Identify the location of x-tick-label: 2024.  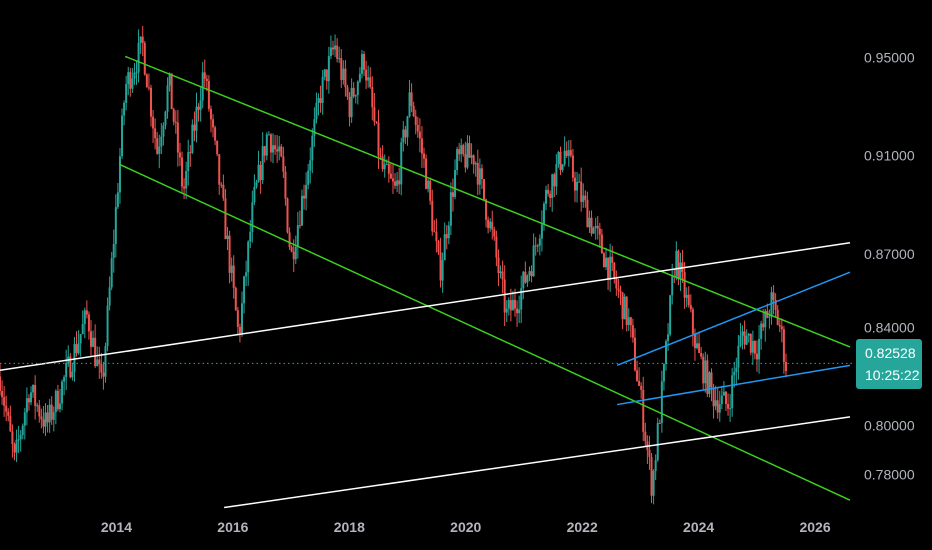
(698, 527).